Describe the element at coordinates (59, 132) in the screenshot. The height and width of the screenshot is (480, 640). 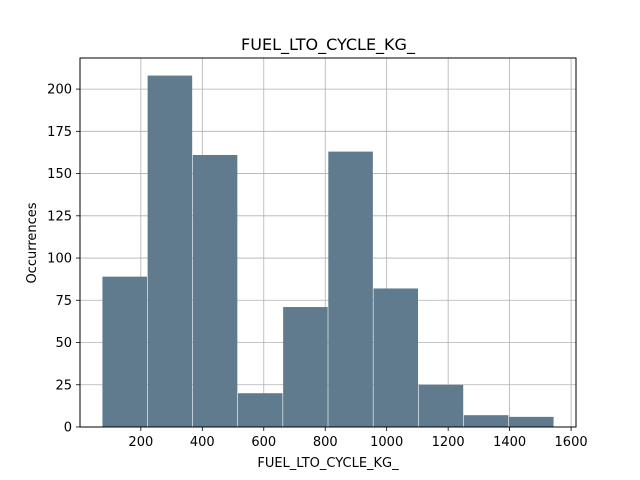
I see `y-tick-label: 175` at that location.